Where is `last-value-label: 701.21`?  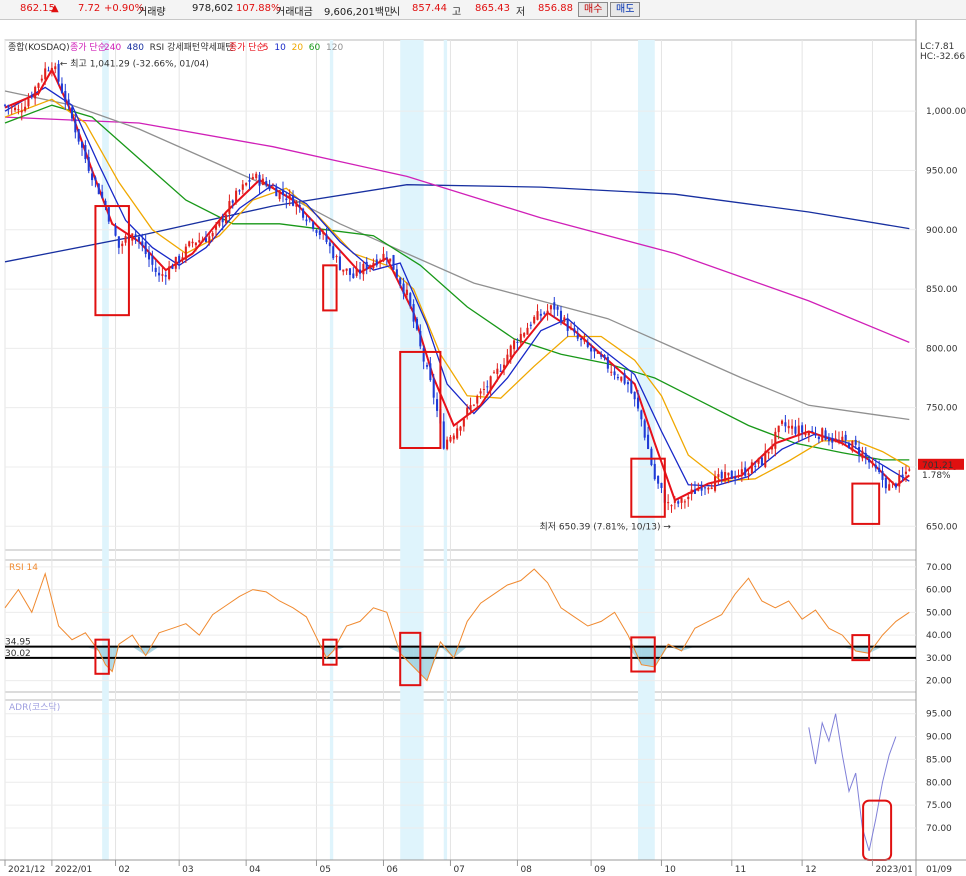
last-value-label: 701.21 is located at coordinates (938, 466).